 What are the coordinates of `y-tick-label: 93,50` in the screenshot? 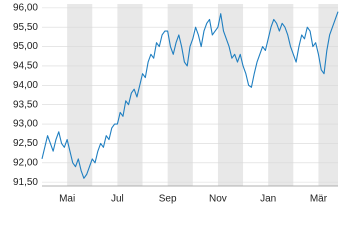 It's located at (25, 104).